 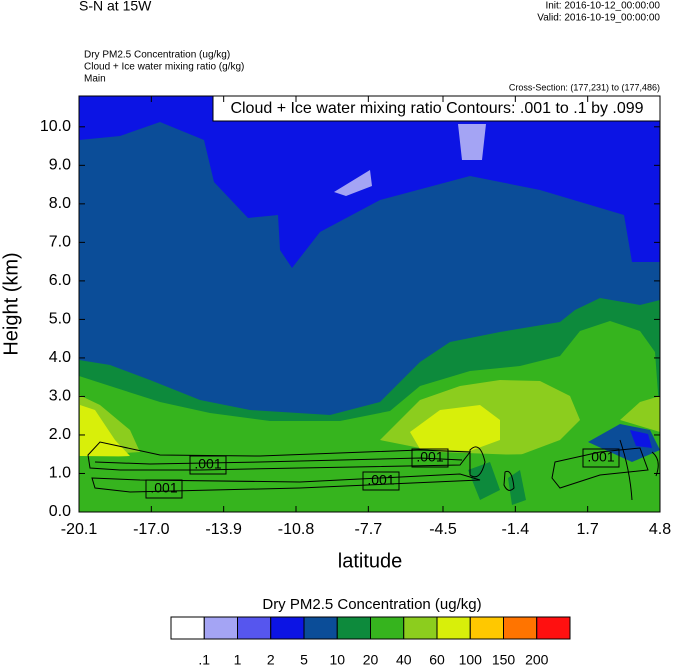 I want to click on y-tick-label: 10.0, so click(x=55, y=126).